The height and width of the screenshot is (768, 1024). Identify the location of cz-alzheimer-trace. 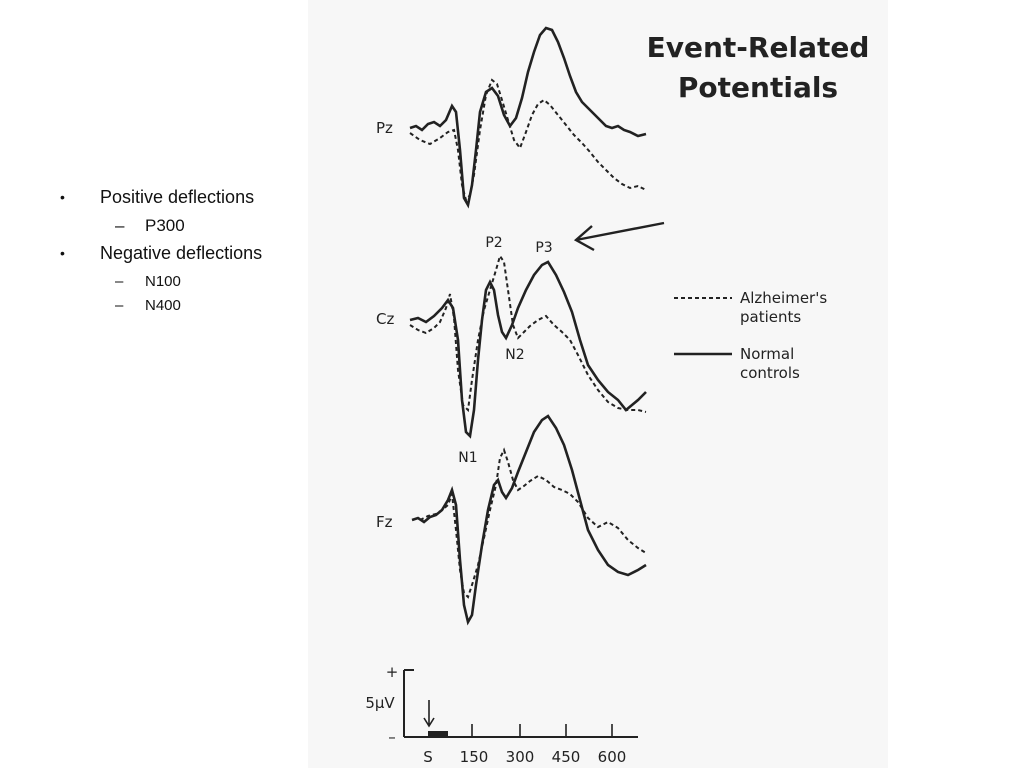
(528, 333).